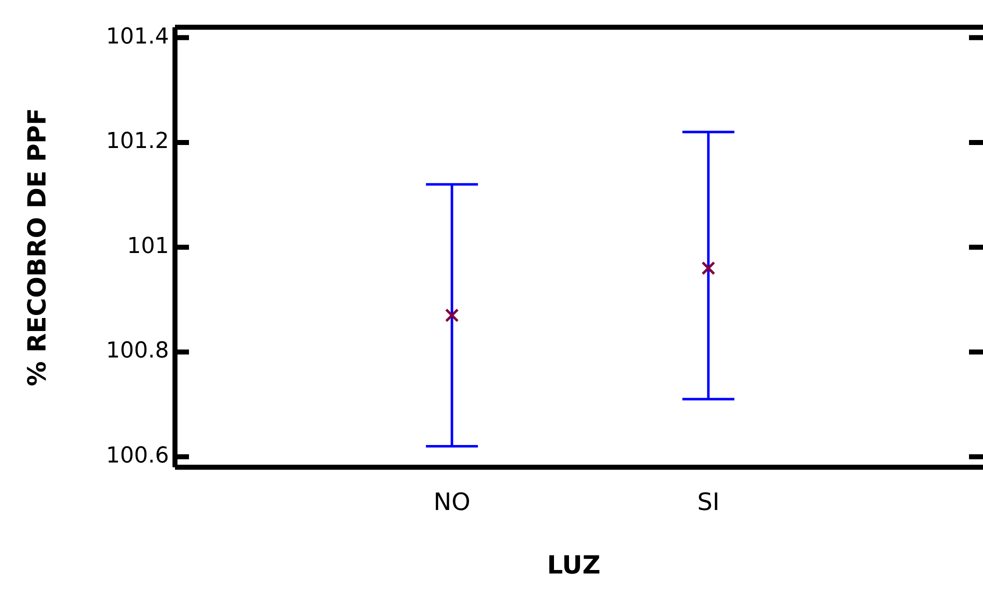 Image resolution: width=983 pixels, height=594 pixels. I want to click on x-tick-label: NO, so click(452, 502).